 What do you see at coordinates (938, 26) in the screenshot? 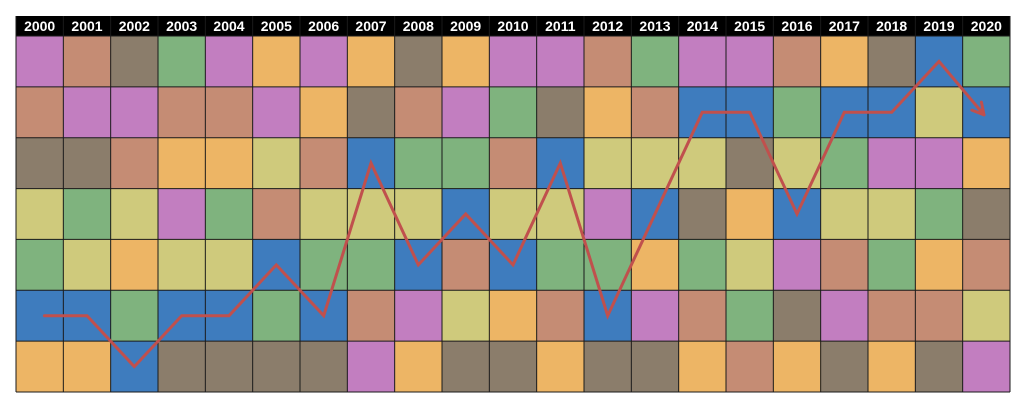
I see `year-label-2019: 2019` at bounding box center [938, 26].